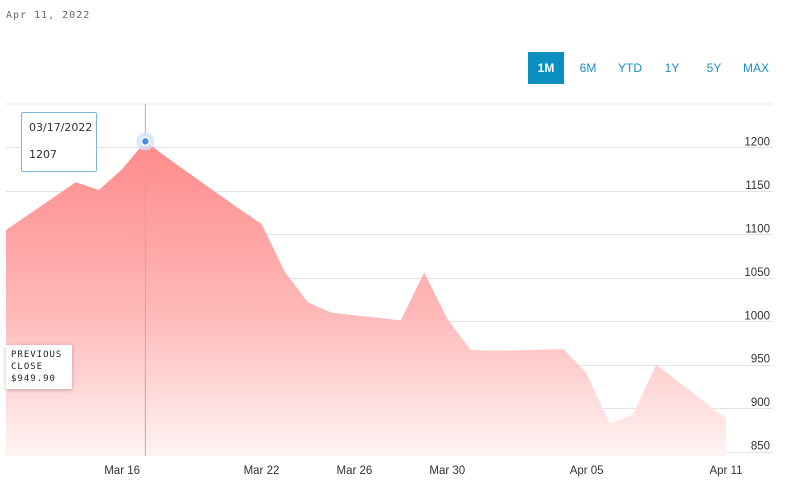  What do you see at coordinates (423, 471) in the screenshot?
I see `x-axis: Mar 16 Mar 22 Mar 26 Mar 30 Apr 05 Apr 11` at bounding box center [423, 471].